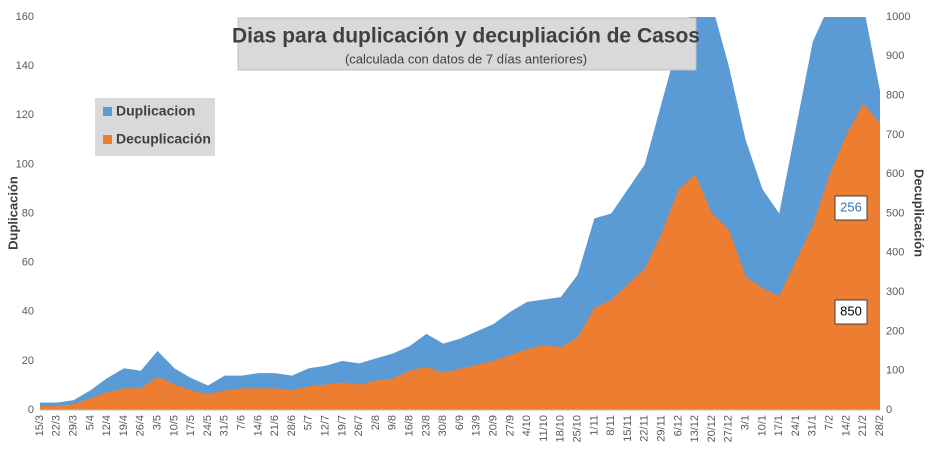  What do you see at coordinates (895, 135) in the screenshot?
I see `y2-tick-label: 700` at bounding box center [895, 135].